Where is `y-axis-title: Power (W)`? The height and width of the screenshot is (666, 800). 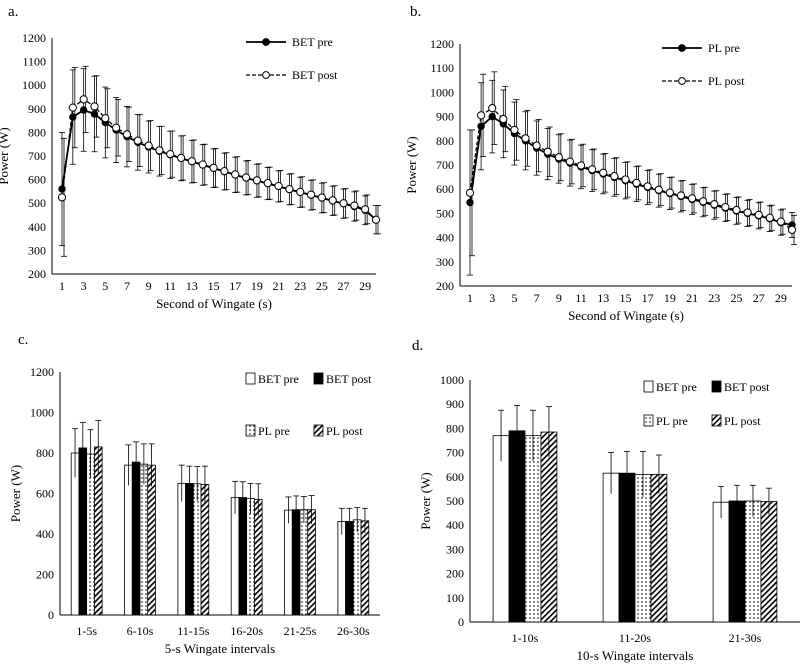 y-axis-title: Power (W) is located at coordinates (425, 500).